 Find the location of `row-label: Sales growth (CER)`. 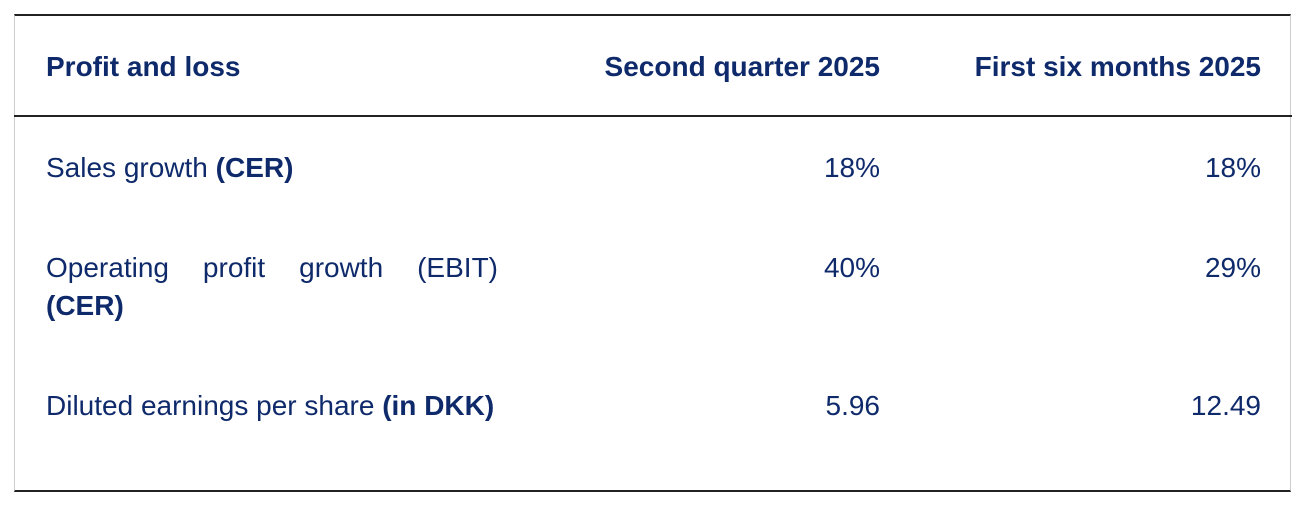

row-label: Sales growth (CER) is located at coordinates (272, 168).